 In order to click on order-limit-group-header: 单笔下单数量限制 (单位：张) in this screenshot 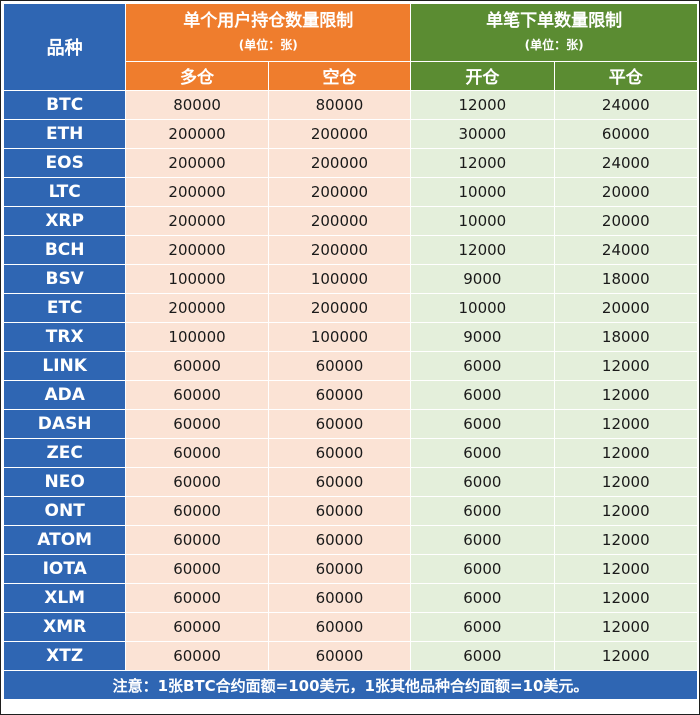, I will do `click(554, 32)`.